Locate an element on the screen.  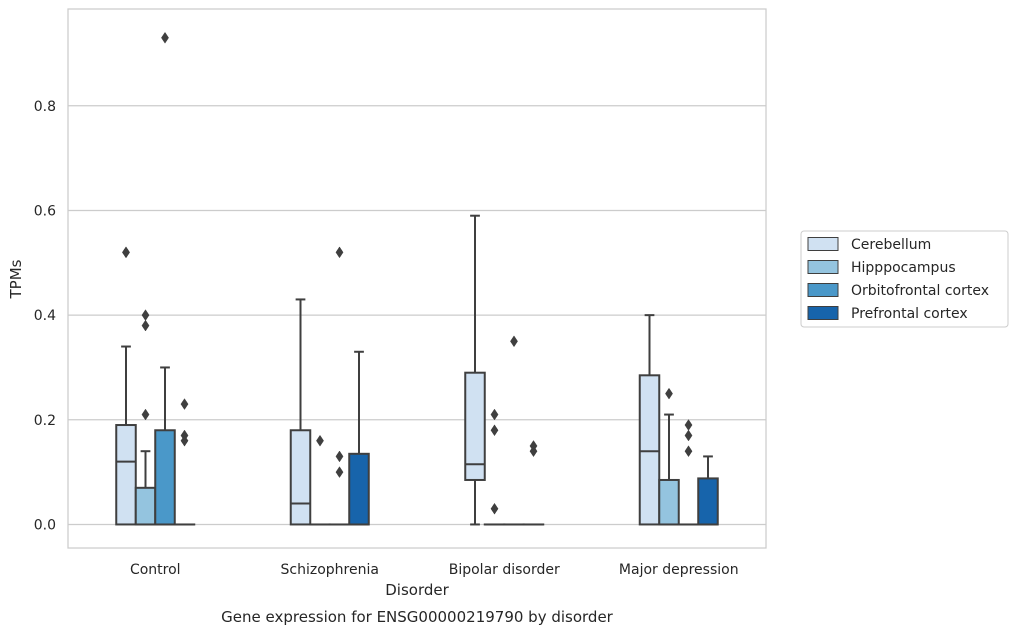
x-tick-label: Major depression is located at coordinates (679, 570).